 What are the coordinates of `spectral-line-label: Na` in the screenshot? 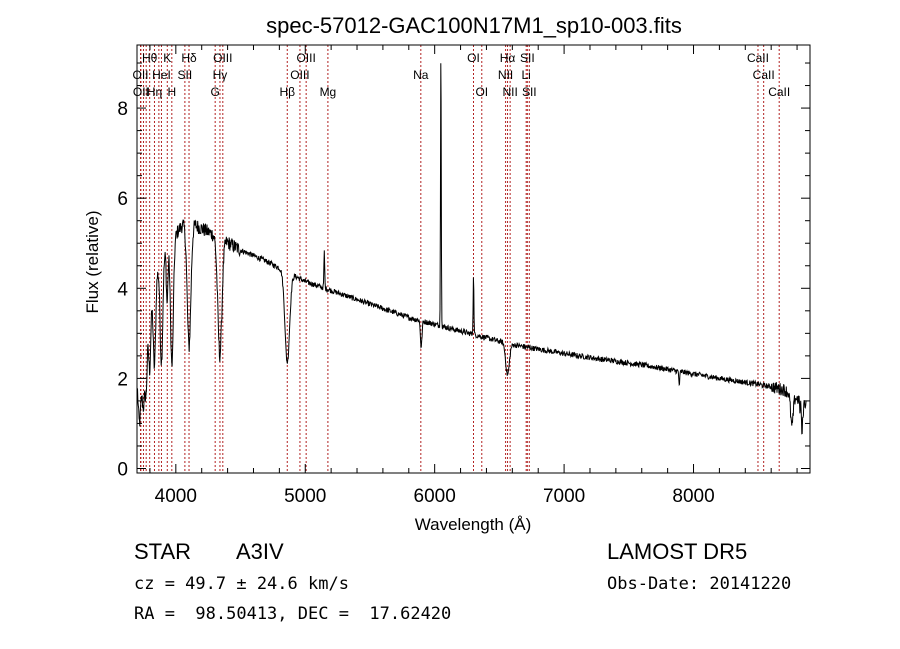 It's located at (421, 75).